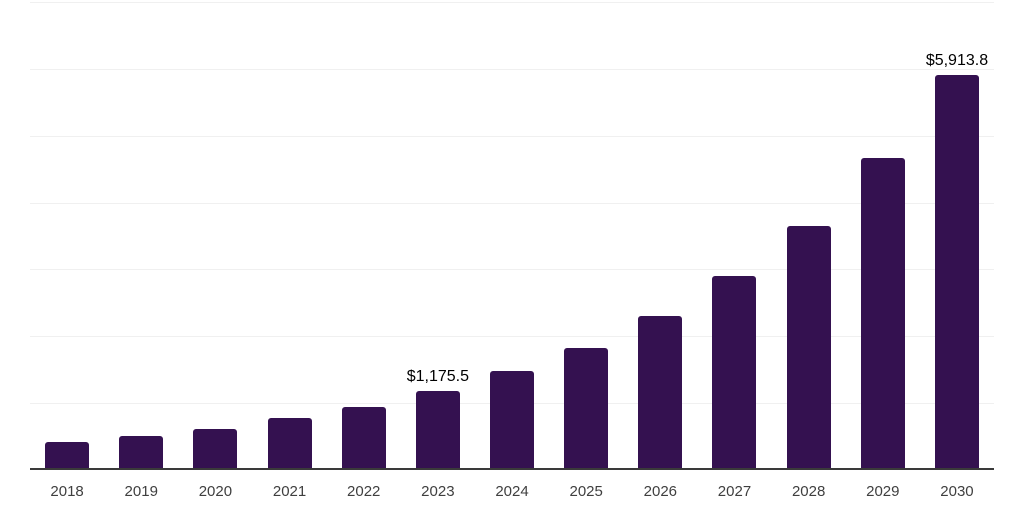 This screenshot has width=1024, height=512. Describe the element at coordinates (289, 491) in the screenshot. I see `x-tick-label: 2021` at that location.